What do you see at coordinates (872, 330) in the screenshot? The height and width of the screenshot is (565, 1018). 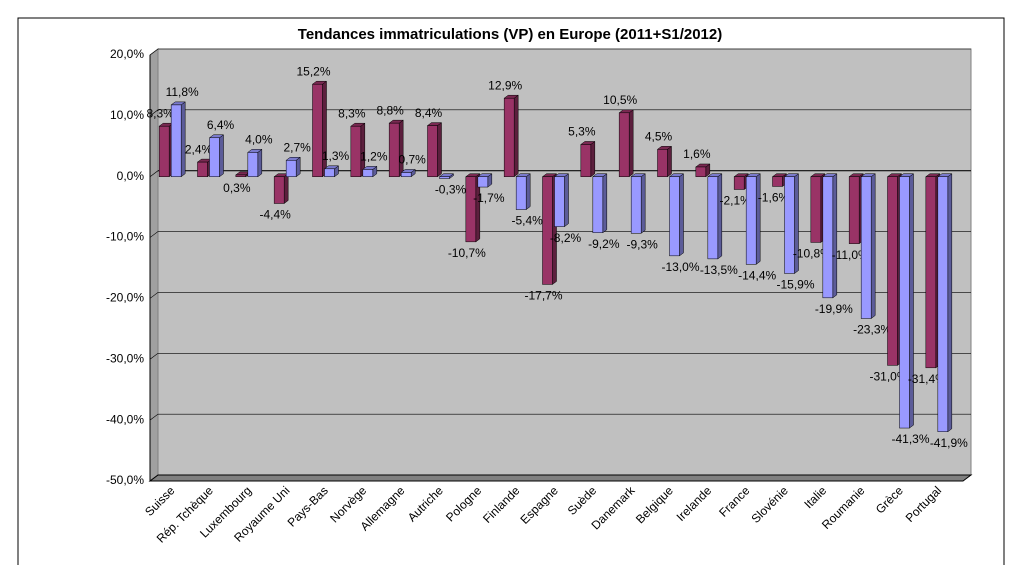 I see `value-label: -23,3%` at bounding box center [872, 330].